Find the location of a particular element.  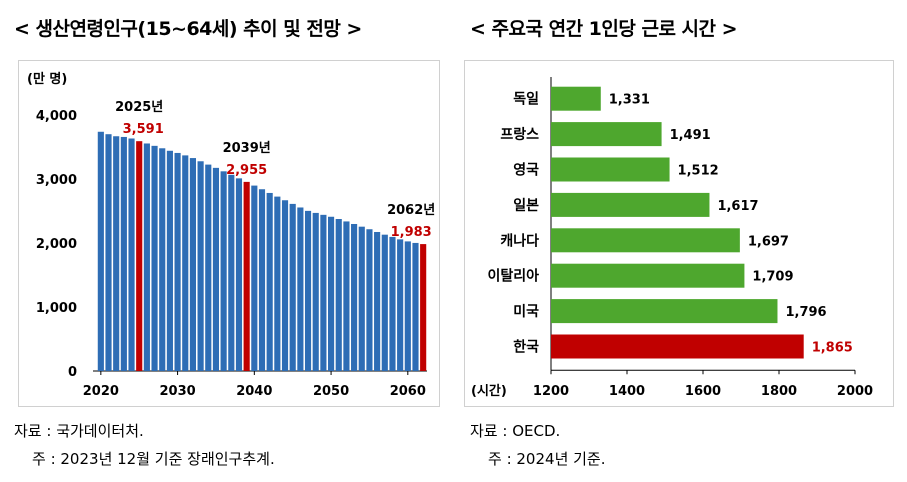

value-label: 1,617 is located at coordinates (737, 206).